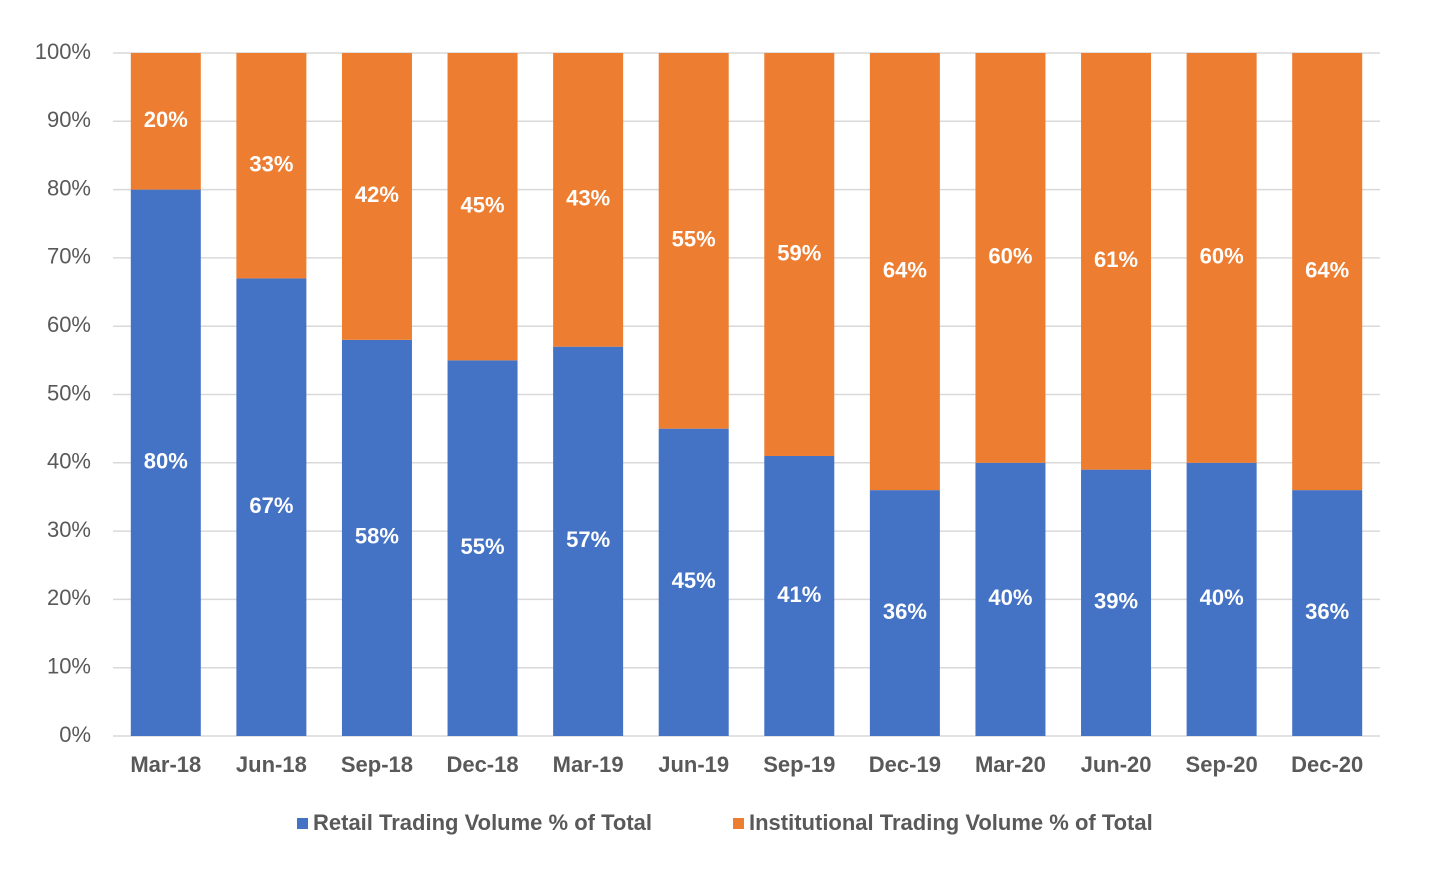  Describe the element at coordinates (69, 666) in the screenshot. I see `y-tick-label: 10%` at that location.